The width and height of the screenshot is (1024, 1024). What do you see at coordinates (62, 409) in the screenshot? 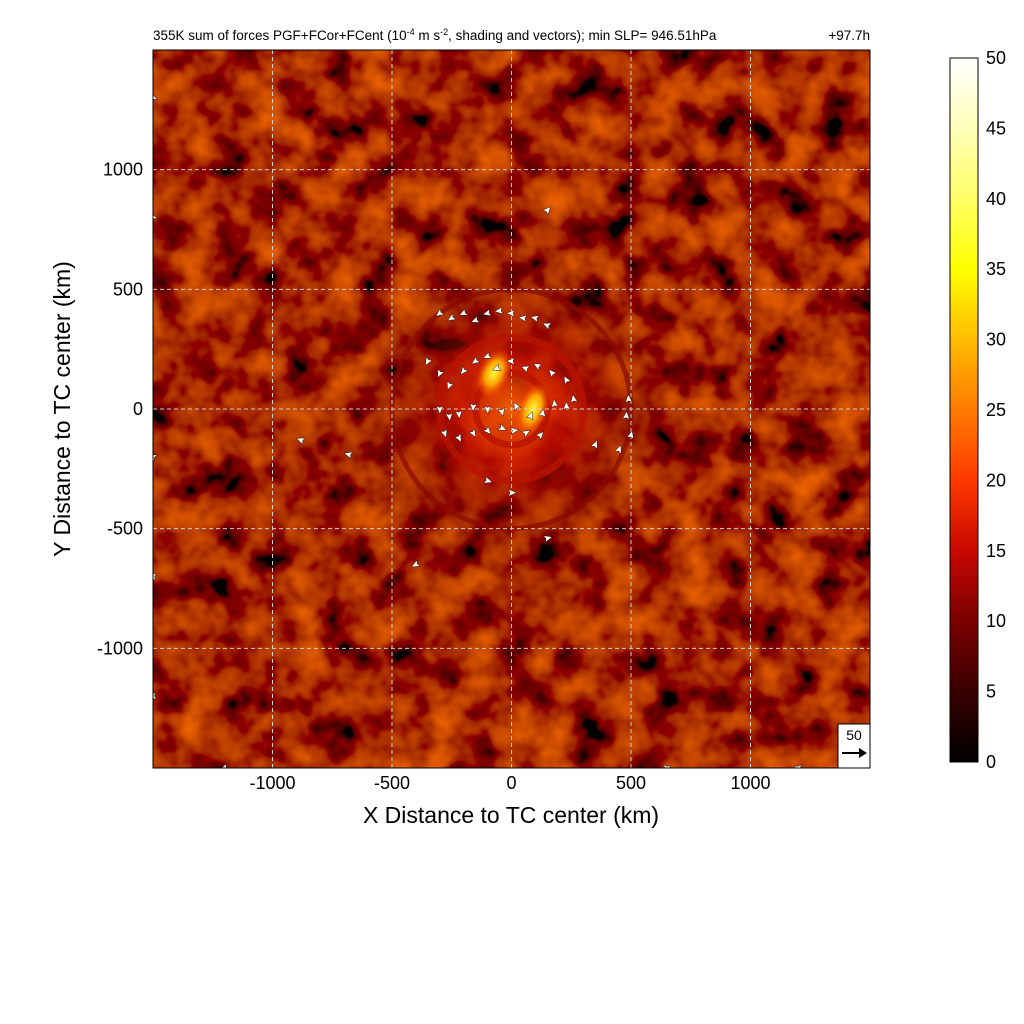
I see `y-axis-title: Y Distance to TC center (km)` at bounding box center [62, 409].